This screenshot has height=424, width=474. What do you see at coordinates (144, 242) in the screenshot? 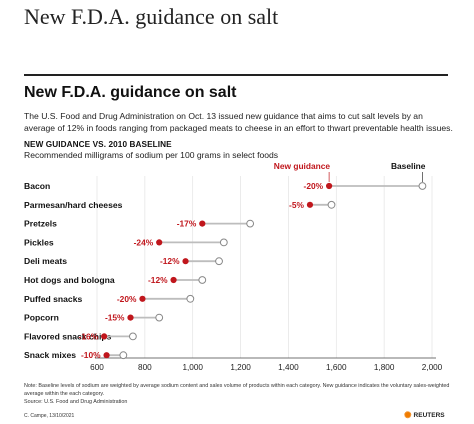
I see `change-label: -24%` at bounding box center [144, 242].